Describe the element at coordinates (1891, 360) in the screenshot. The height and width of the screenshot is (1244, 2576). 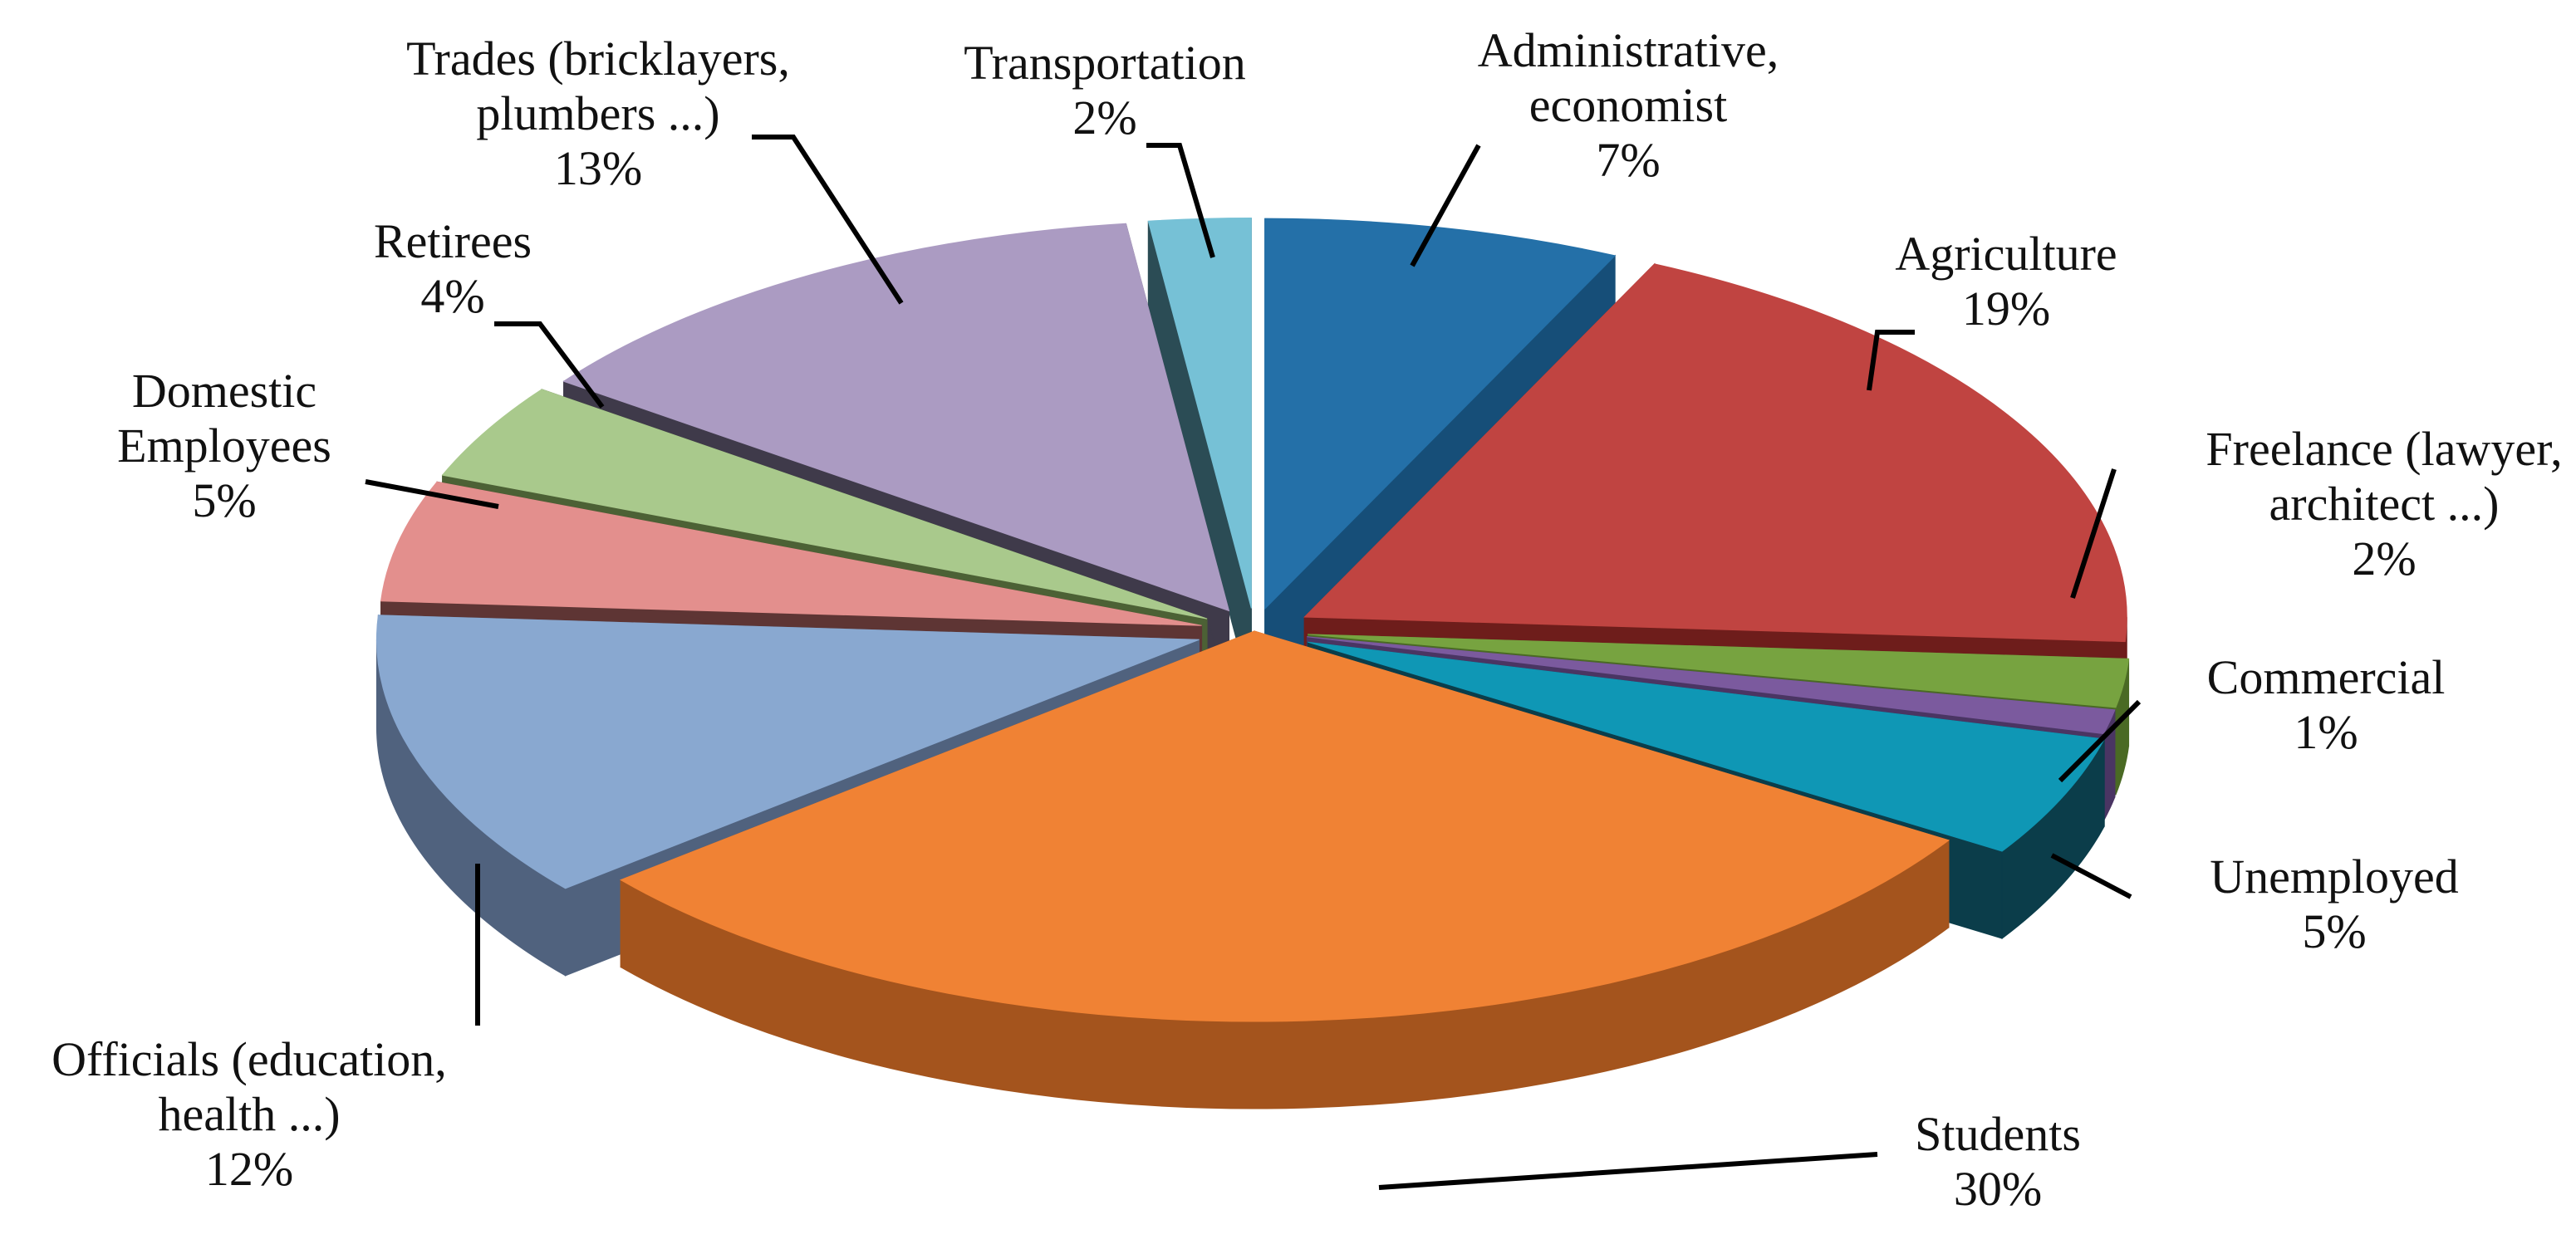
I see `leader-line-agriculture` at that location.